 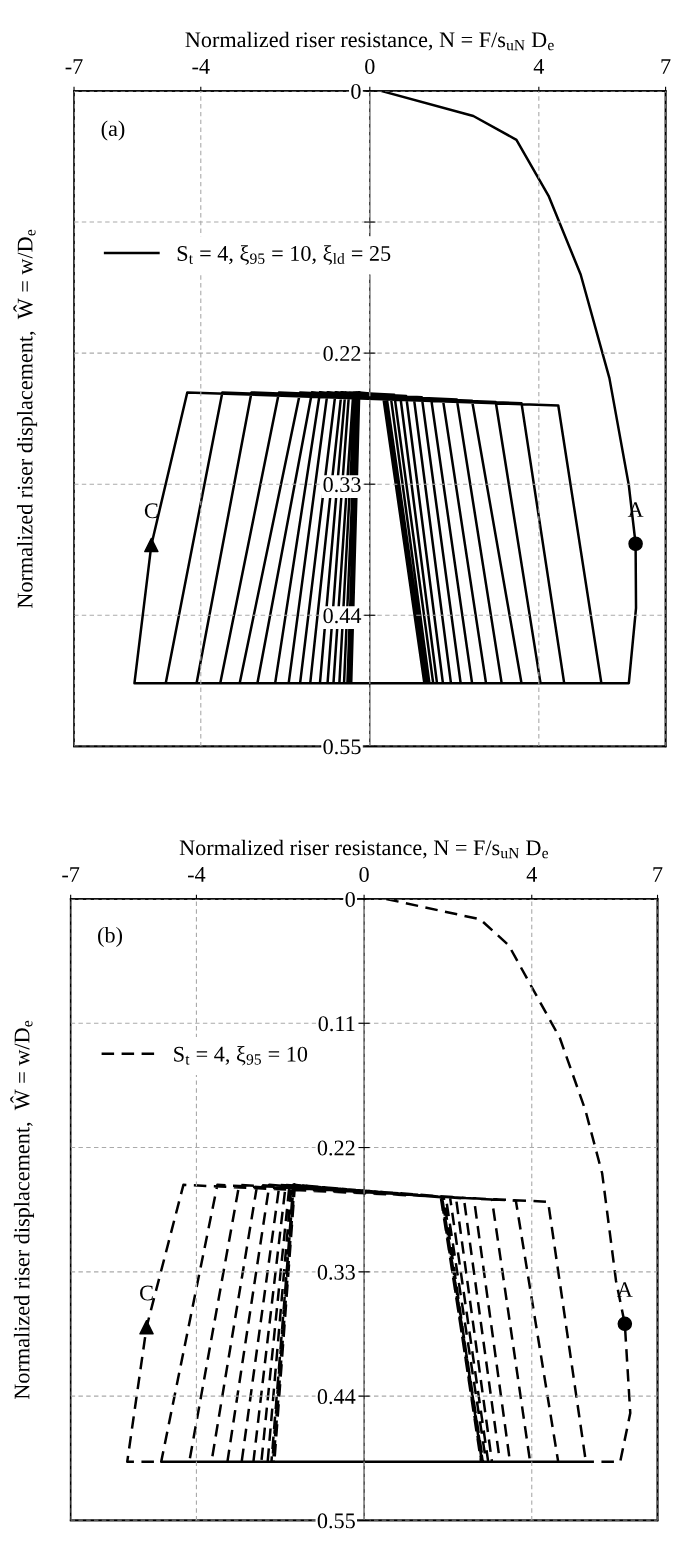 What do you see at coordinates (113, 130) in the screenshot?
I see `annotation: (a)` at bounding box center [113, 130].